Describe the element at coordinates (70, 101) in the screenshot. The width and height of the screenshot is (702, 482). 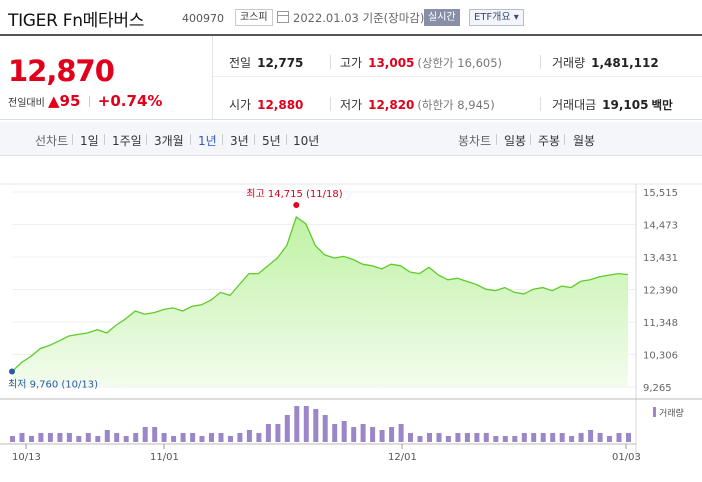
I see `change-amount: 95` at that location.